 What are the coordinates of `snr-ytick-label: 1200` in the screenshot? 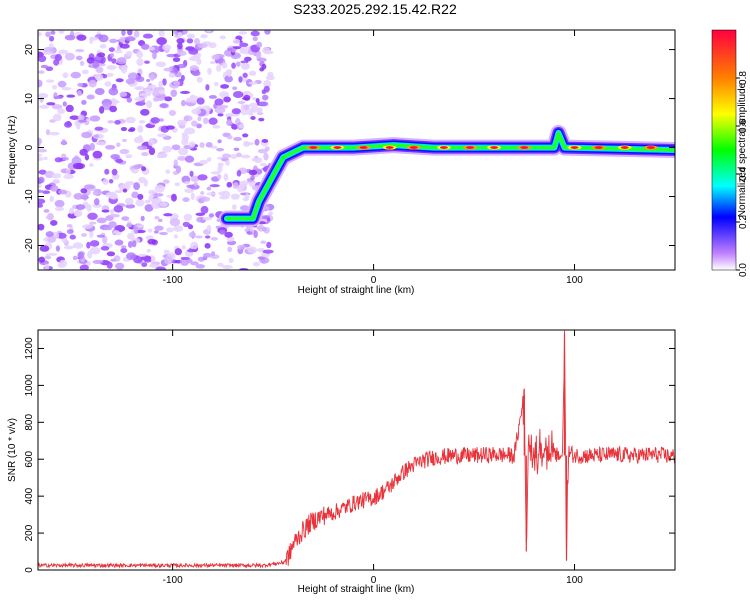 It's located at (29, 348).